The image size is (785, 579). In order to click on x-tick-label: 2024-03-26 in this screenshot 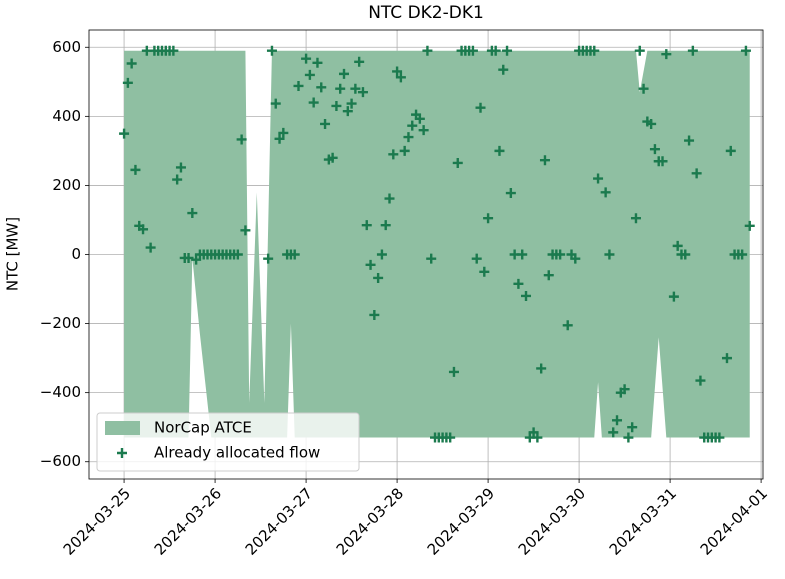, I will do `click(188, 521)`.